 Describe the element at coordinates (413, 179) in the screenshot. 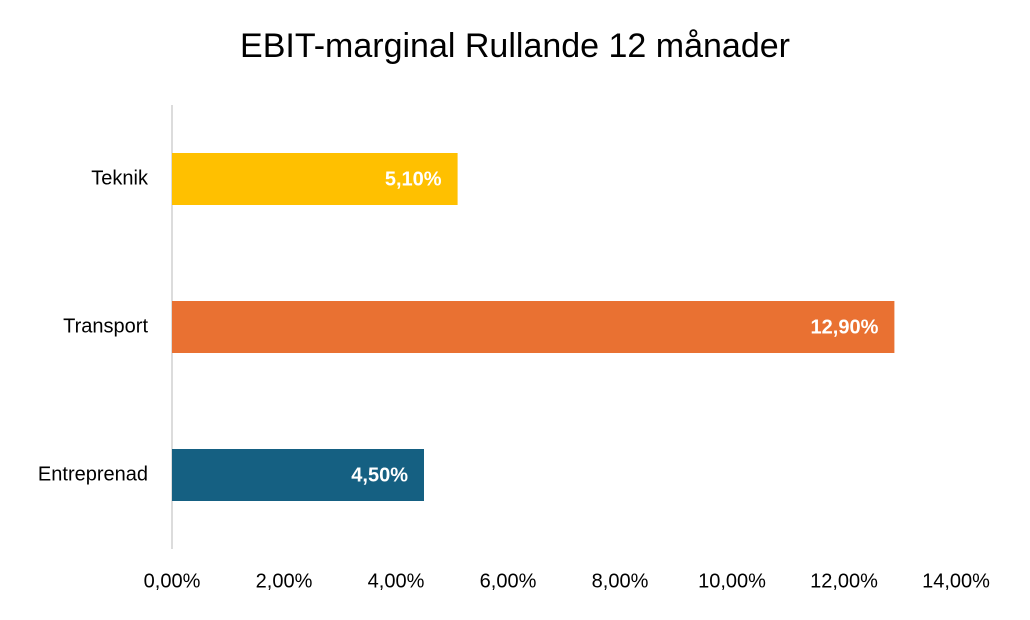

I see `value-label: 5,10%` at that location.